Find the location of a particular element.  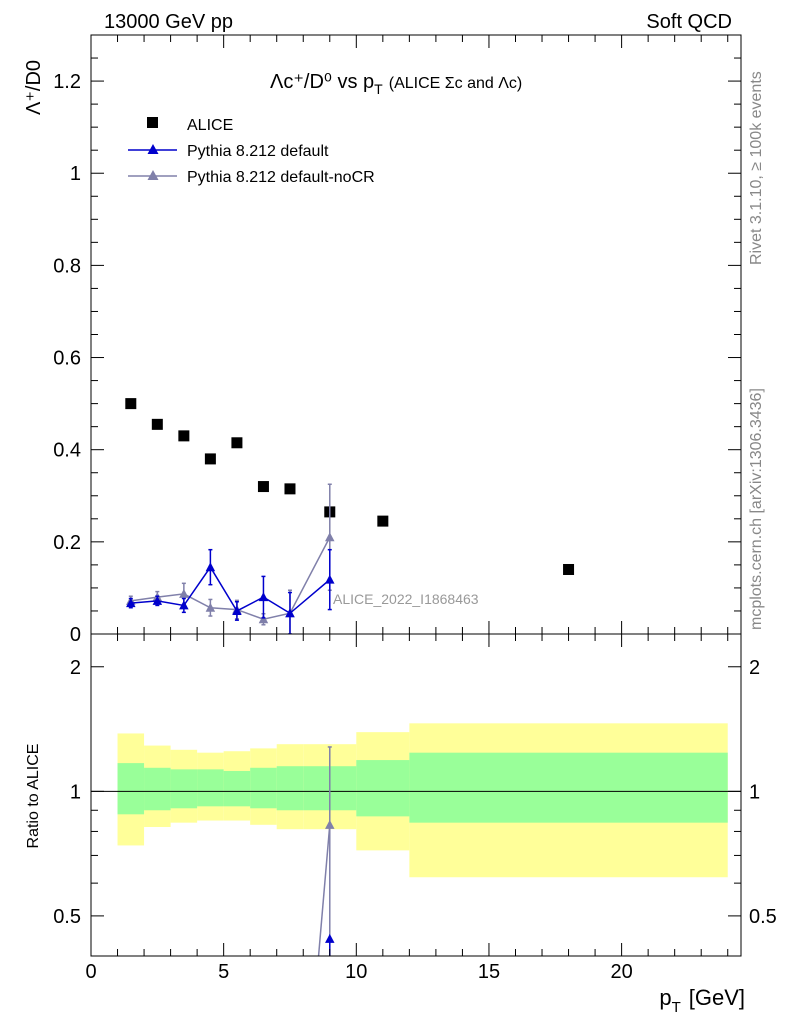

xaxis-tick-label: 20 is located at coordinates (621, 972).